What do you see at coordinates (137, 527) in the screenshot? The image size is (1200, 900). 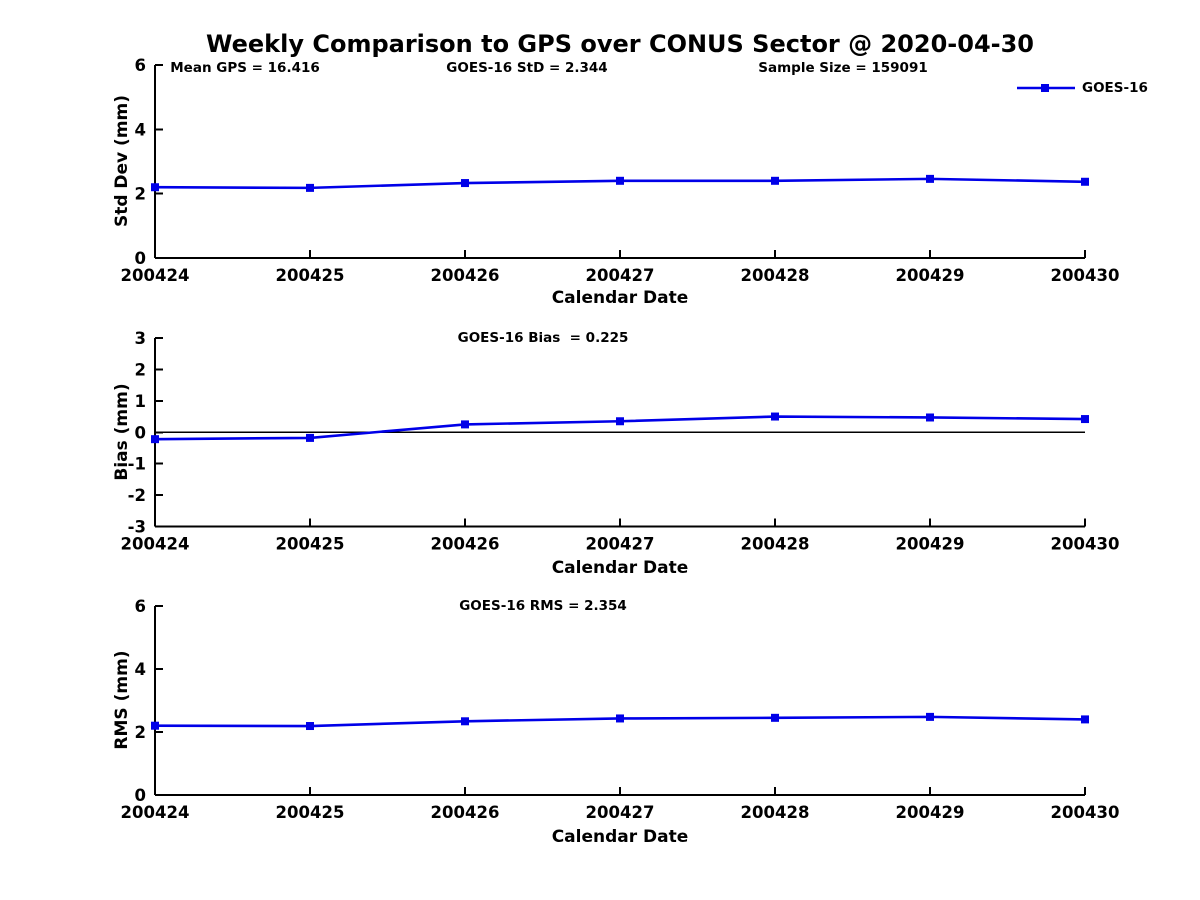 I see `y-tick-label: -3` at bounding box center [137, 527].